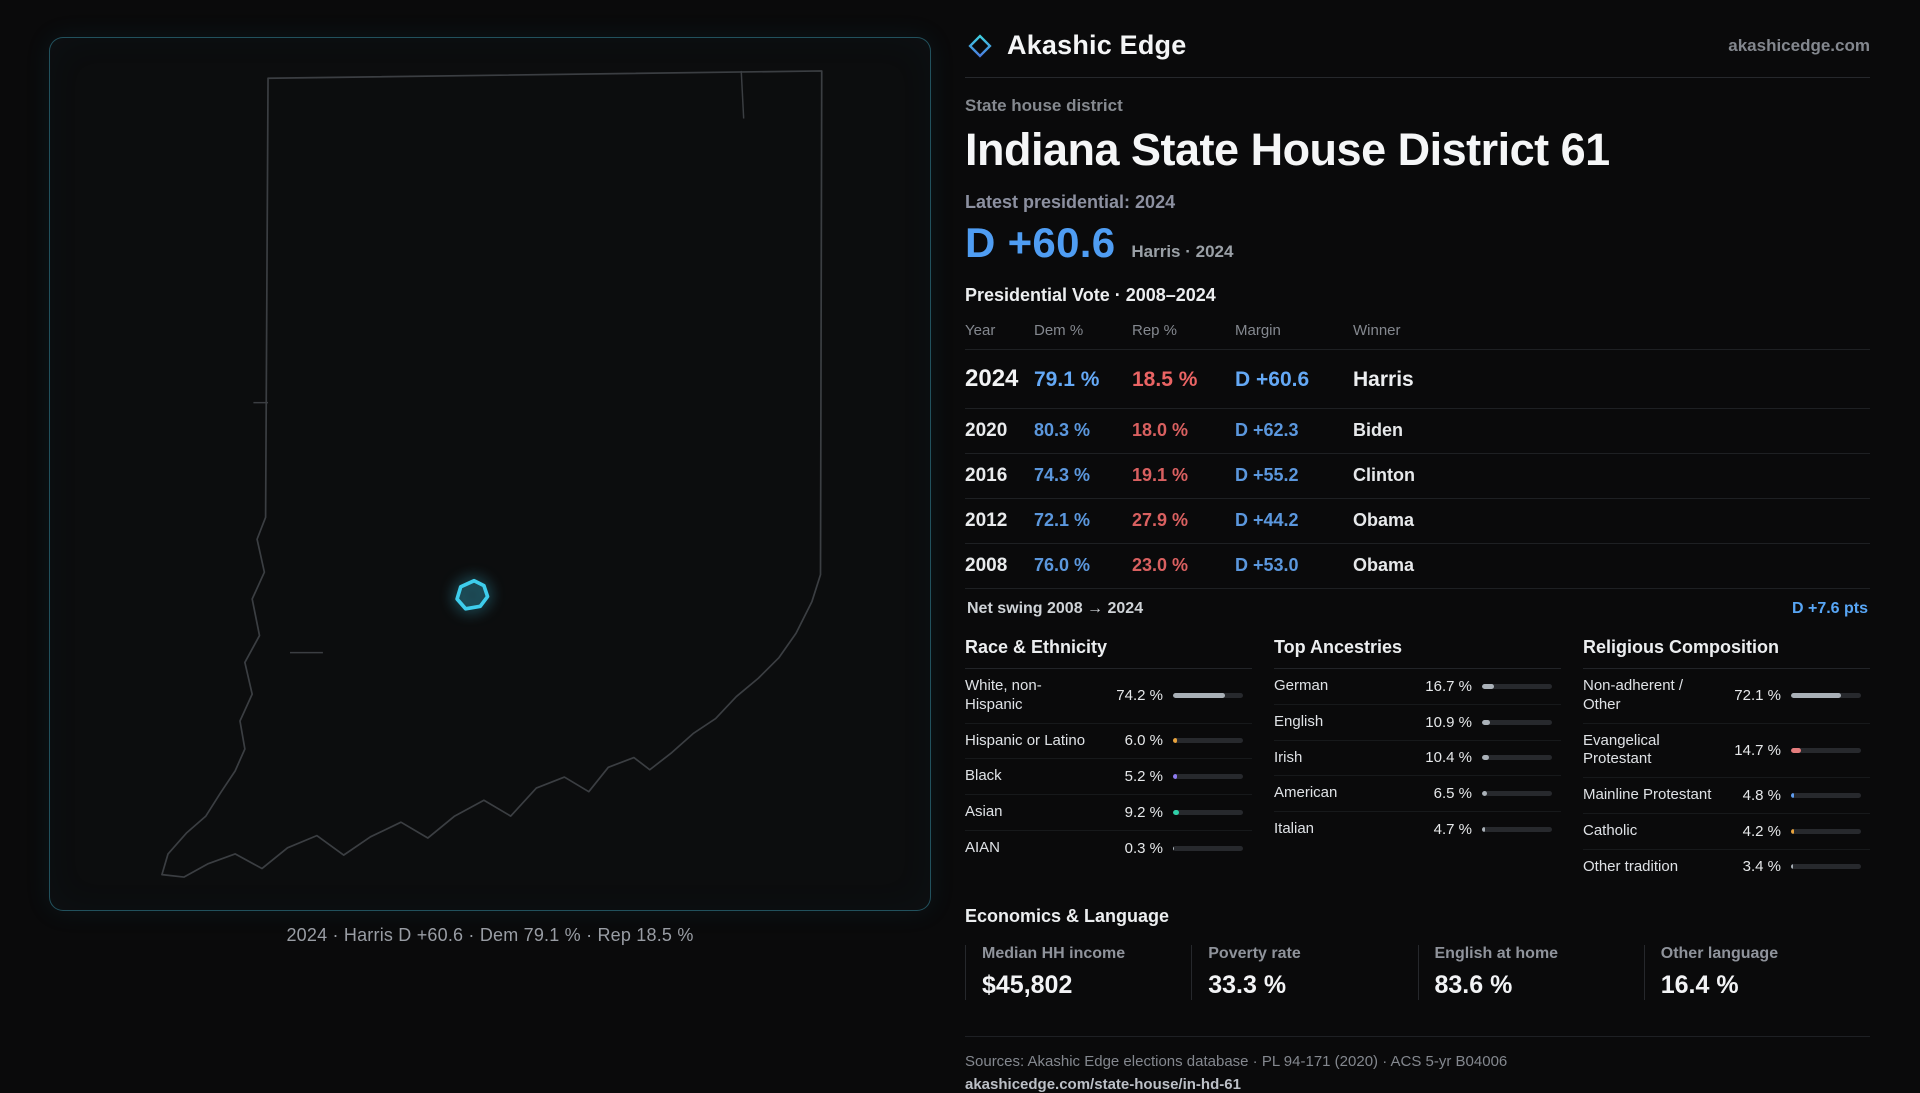  What do you see at coordinates (1496, 954) in the screenshot?
I see `stat-label: English at home` at bounding box center [1496, 954].